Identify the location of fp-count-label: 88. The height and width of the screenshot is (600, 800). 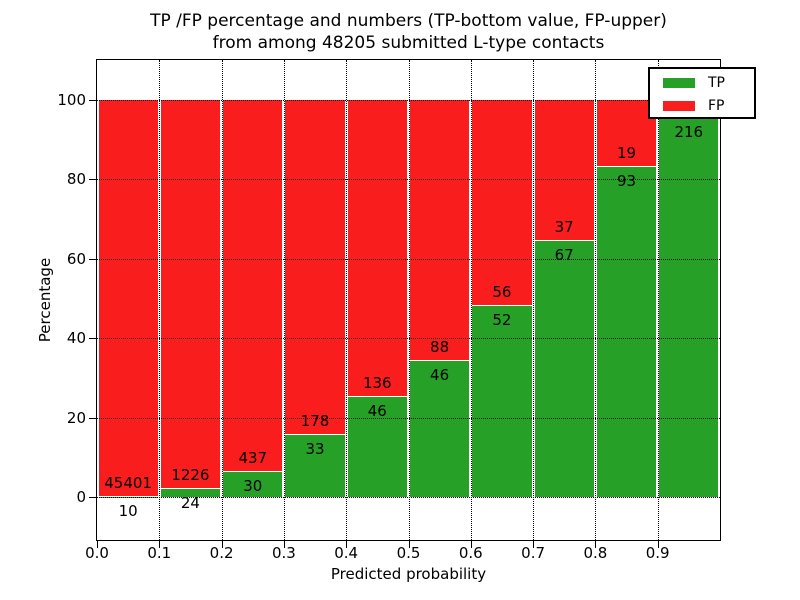
(440, 346).